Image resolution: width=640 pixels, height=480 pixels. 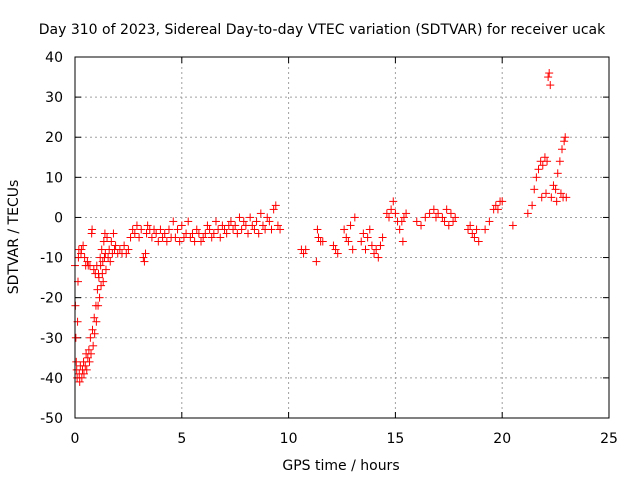 What do you see at coordinates (51, 259) in the screenshot?
I see `y-tick-label: -10` at bounding box center [51, 259].